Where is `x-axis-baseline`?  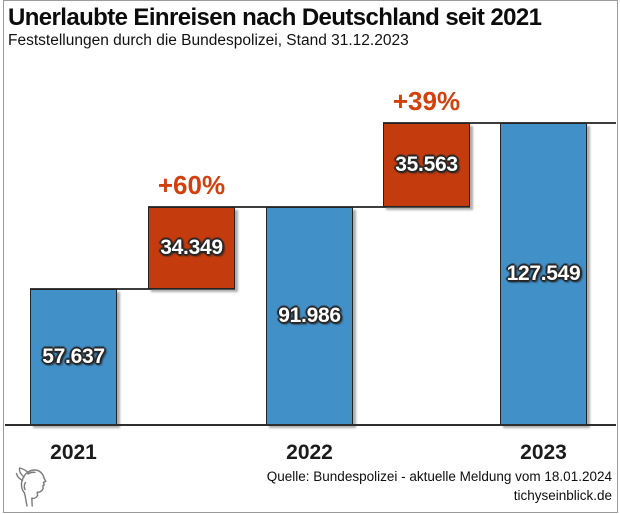 x-axis-baseline is located at coordinates (310, 425).